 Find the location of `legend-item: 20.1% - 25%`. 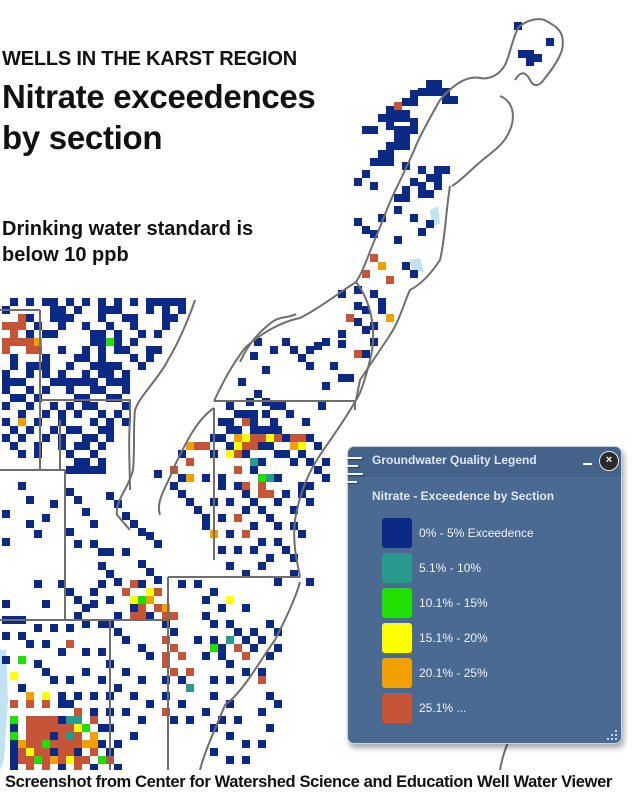

legend-item: 20.1% - 25% is located at coordinates (458, 672).